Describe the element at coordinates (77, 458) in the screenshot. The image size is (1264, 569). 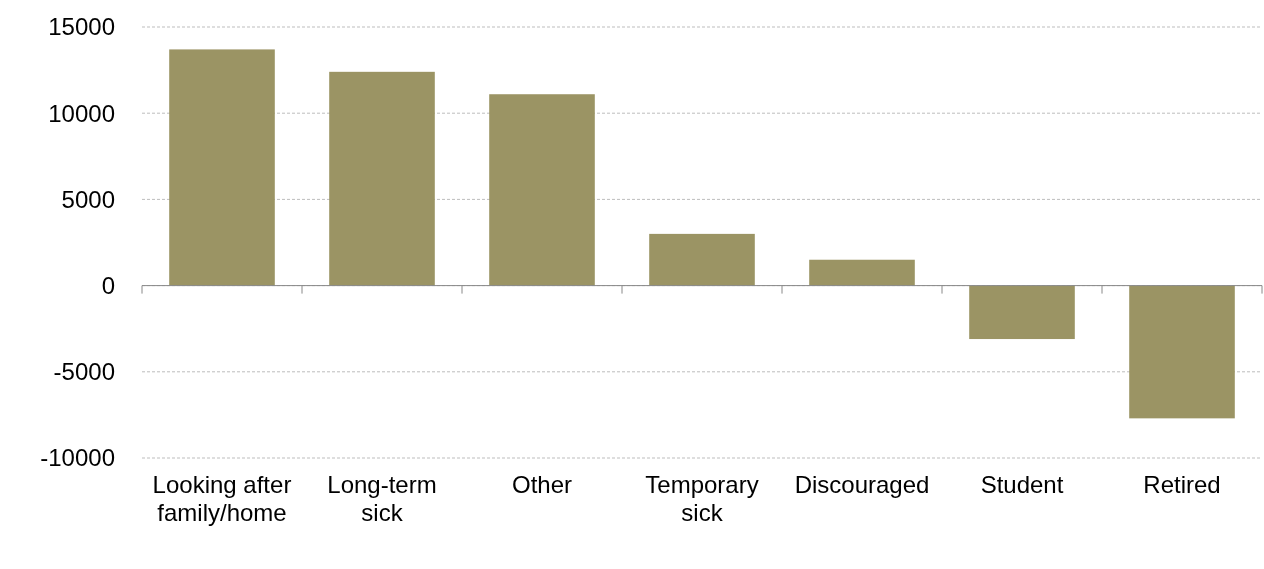
I see `y-tick-label: -10000` at that location.